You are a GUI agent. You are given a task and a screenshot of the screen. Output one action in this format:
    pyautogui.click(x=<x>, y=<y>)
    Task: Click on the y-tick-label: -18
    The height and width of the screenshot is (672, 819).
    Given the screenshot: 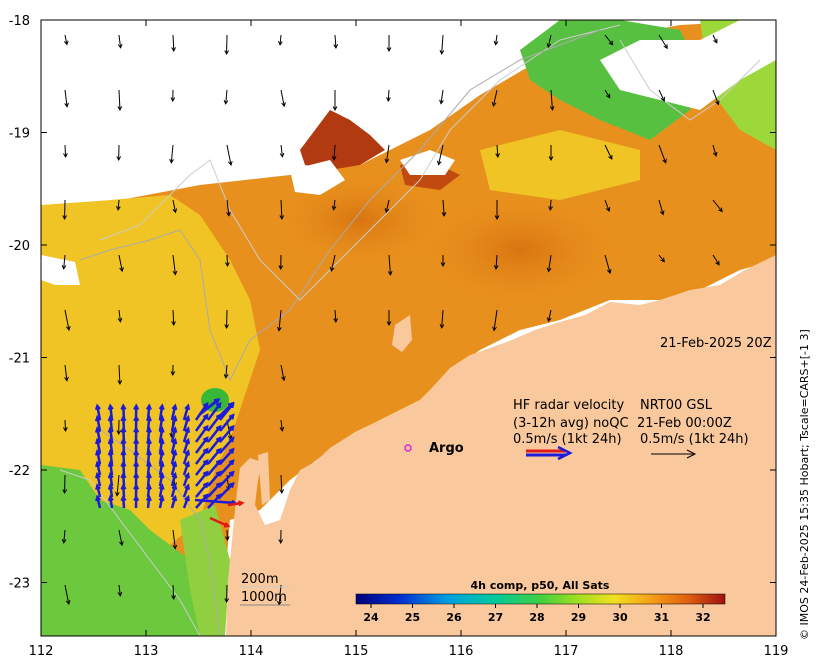 What is the action you would take?
    pyautogui.click(x=19, y=21)
    